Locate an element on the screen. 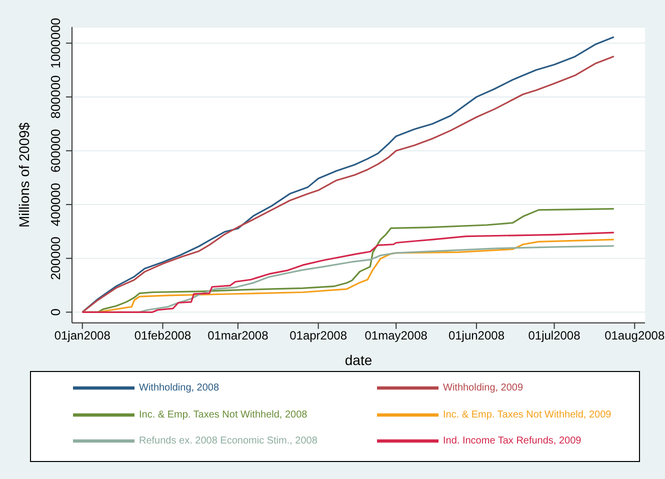 This screenshot has height=479, width=665. y-tick-label: 200000 is located at coordinates (55, 258).